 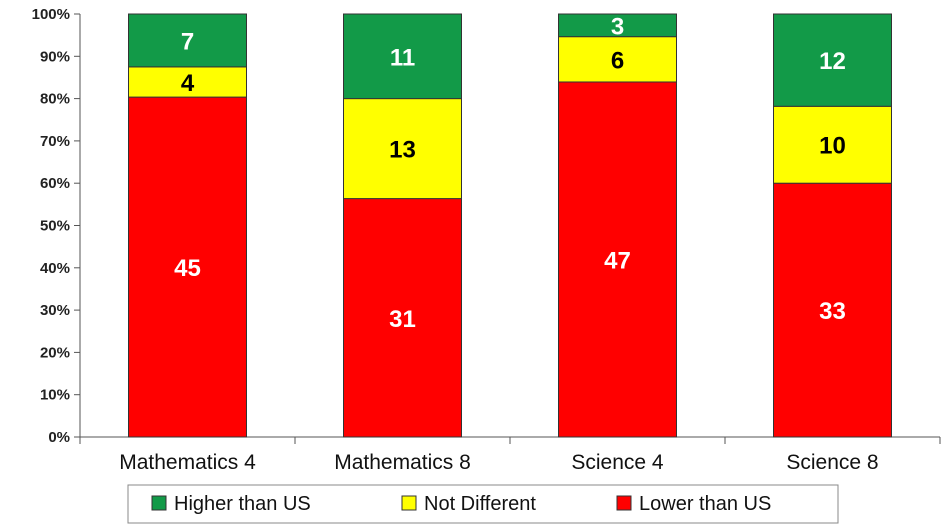 What do you see at coordinates (55, 99) in the screenshot?
I see `y-tick-label: 80%` at bounding box center [55, 99].